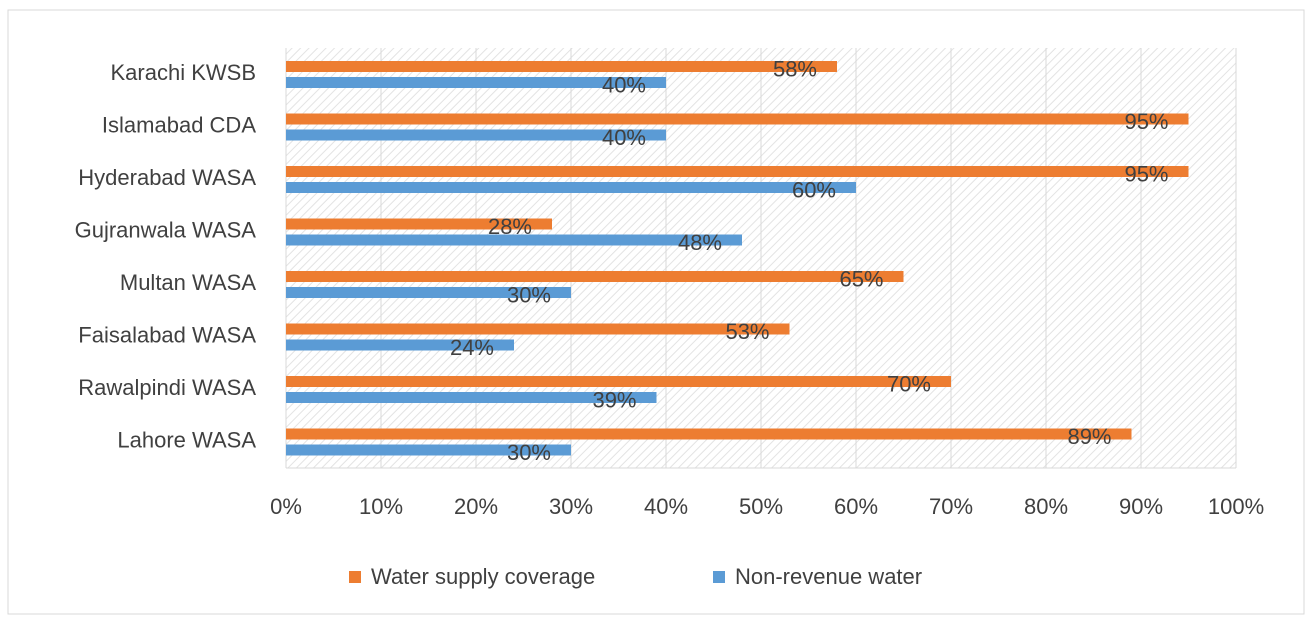  What do you see at coordinates (476, 506) in the screenshot?
I see `x-tick-label: 20%` at bounding box center [476, 506].